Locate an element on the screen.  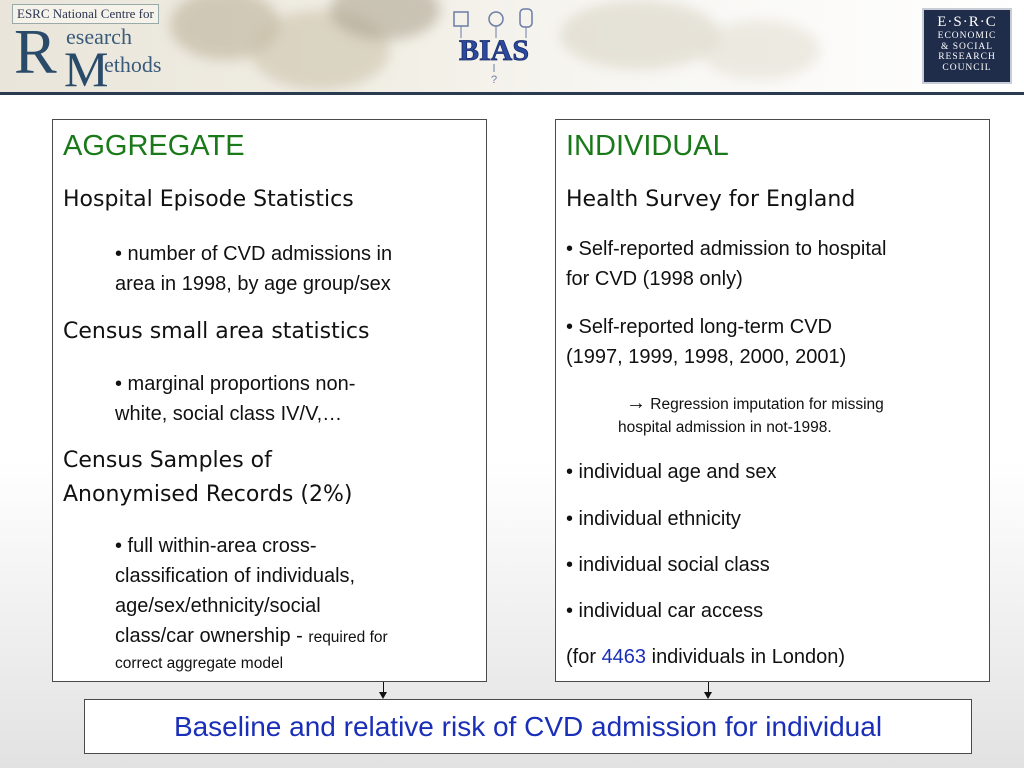
required-note: correct aggregate model is located at coordinates (199, 663).